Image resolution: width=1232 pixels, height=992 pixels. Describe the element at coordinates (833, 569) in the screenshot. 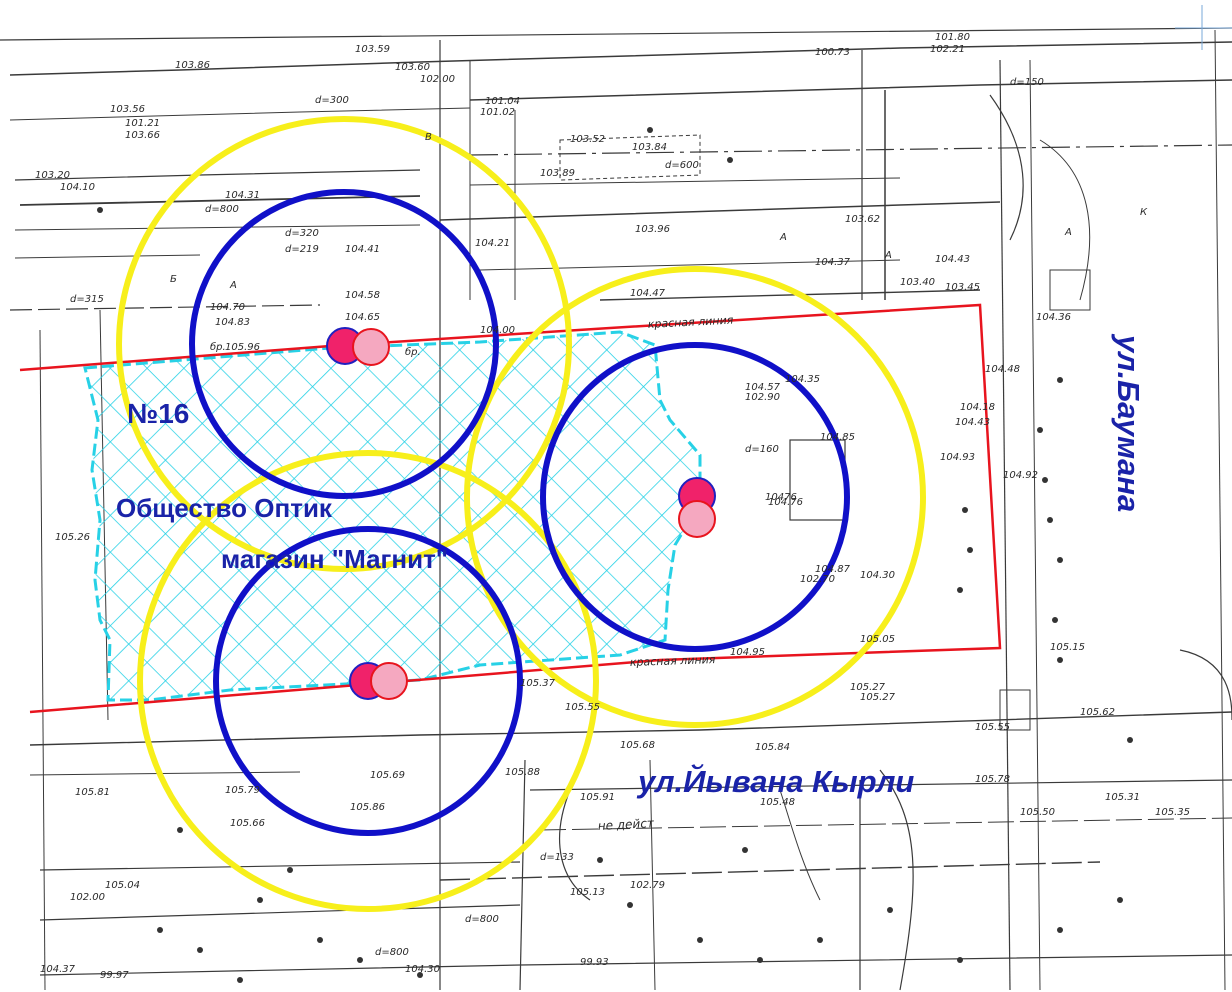

I see `elevation-label: 104.87` at that location.